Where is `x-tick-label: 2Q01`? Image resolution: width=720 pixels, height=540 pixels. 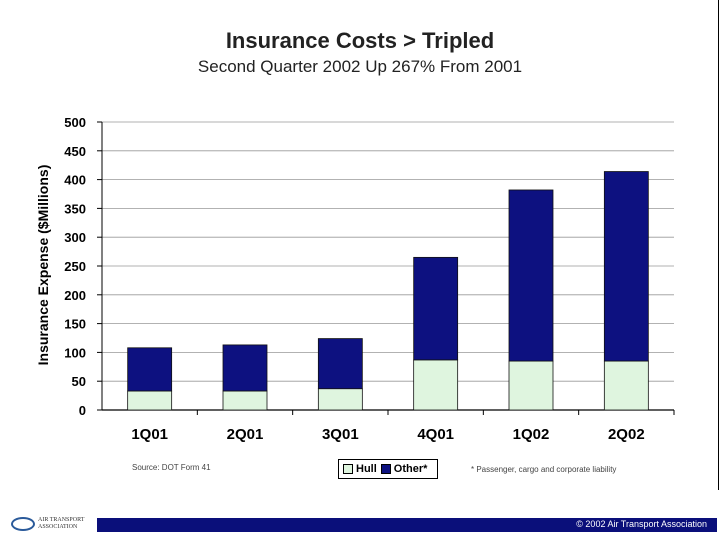 x-tick-label: 2Q01 is located at coordinates (245, 434).